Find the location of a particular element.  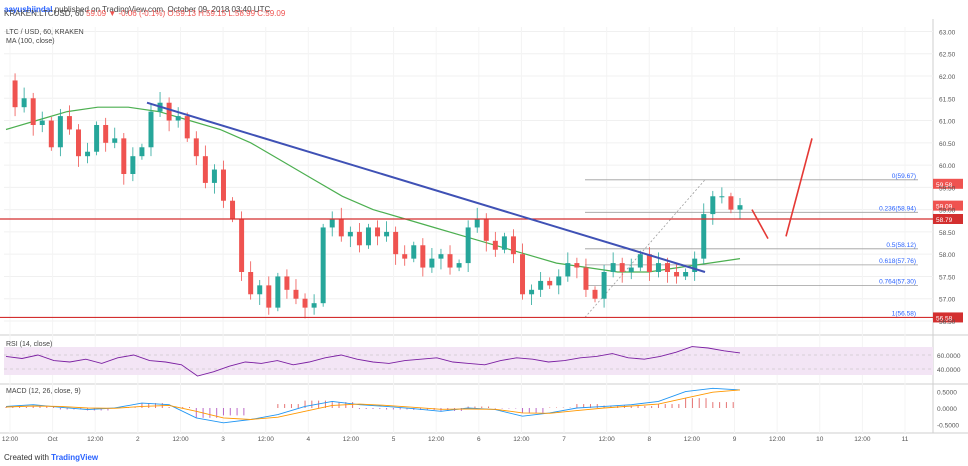

x-tick-label: 10 is located at coordinates (820, 439).